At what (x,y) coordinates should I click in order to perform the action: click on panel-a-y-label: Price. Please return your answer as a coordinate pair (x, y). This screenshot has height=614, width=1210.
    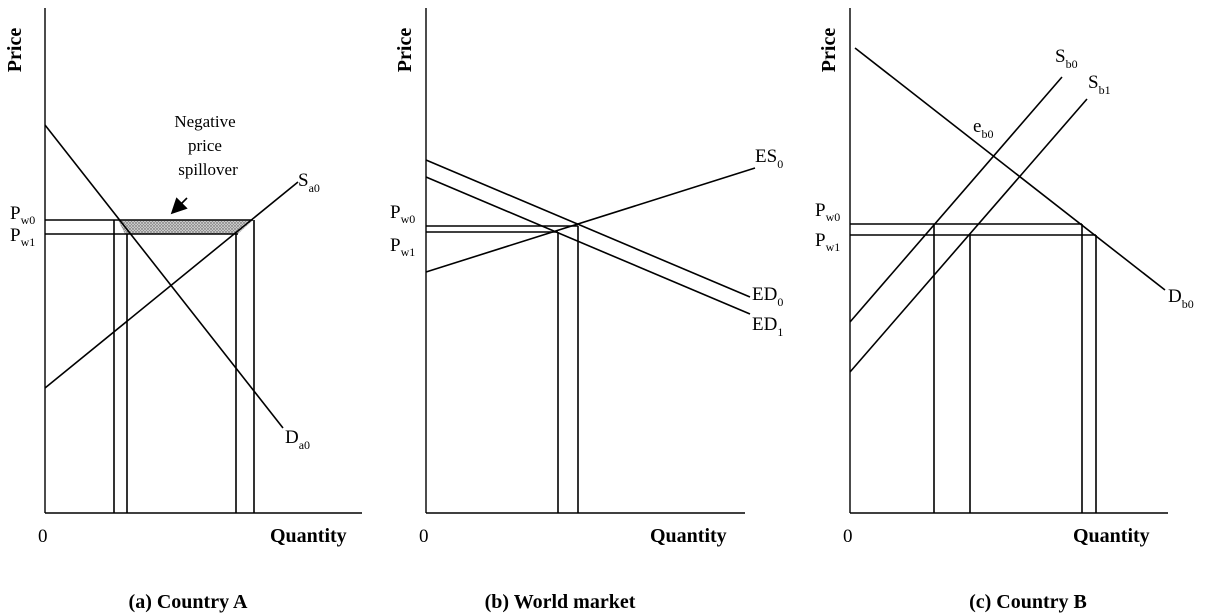
    Looking at the image, I should click on (15, 50).